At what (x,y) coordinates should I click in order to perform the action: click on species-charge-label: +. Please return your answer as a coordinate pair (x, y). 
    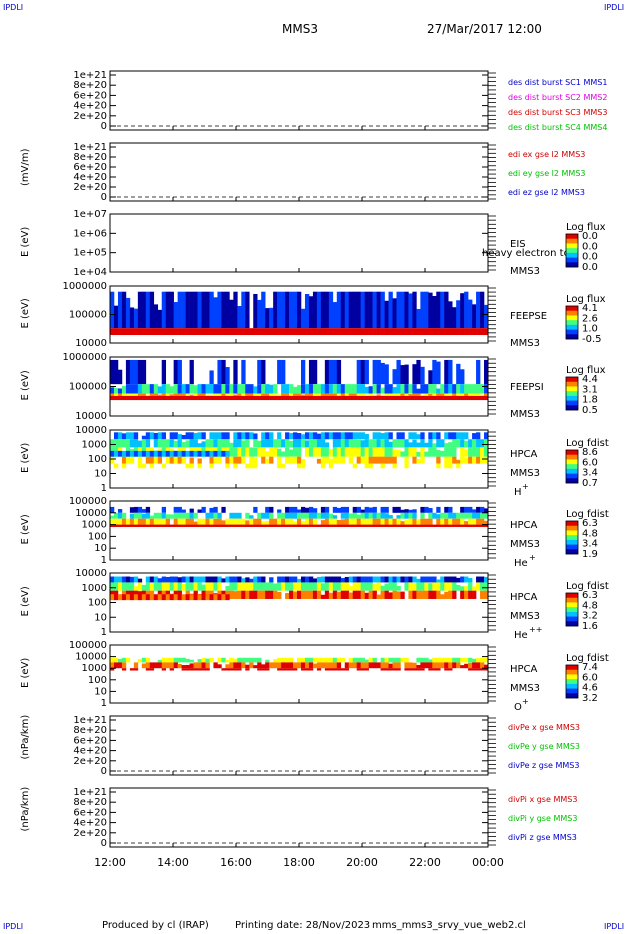
    Looking at the image, I should click on (532, 557).